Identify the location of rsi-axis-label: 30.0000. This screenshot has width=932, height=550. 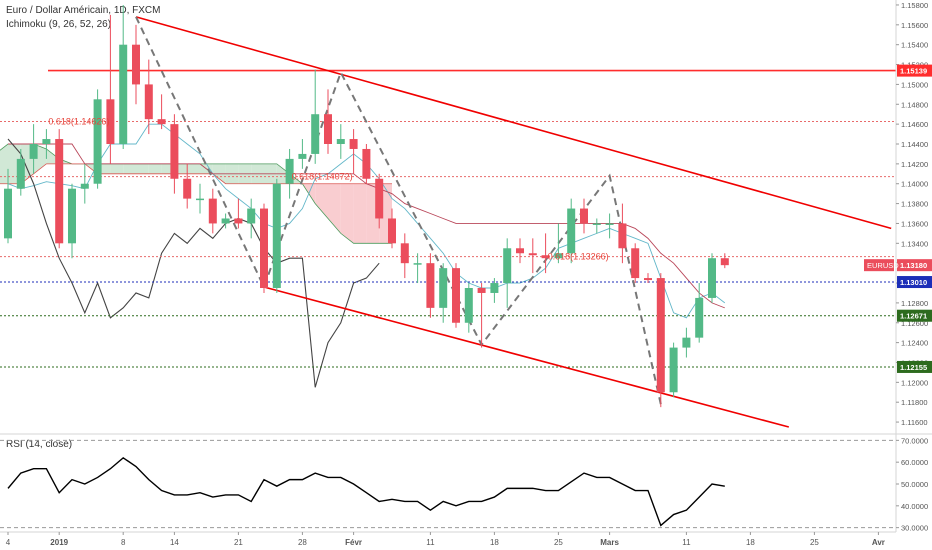
(914, 528).